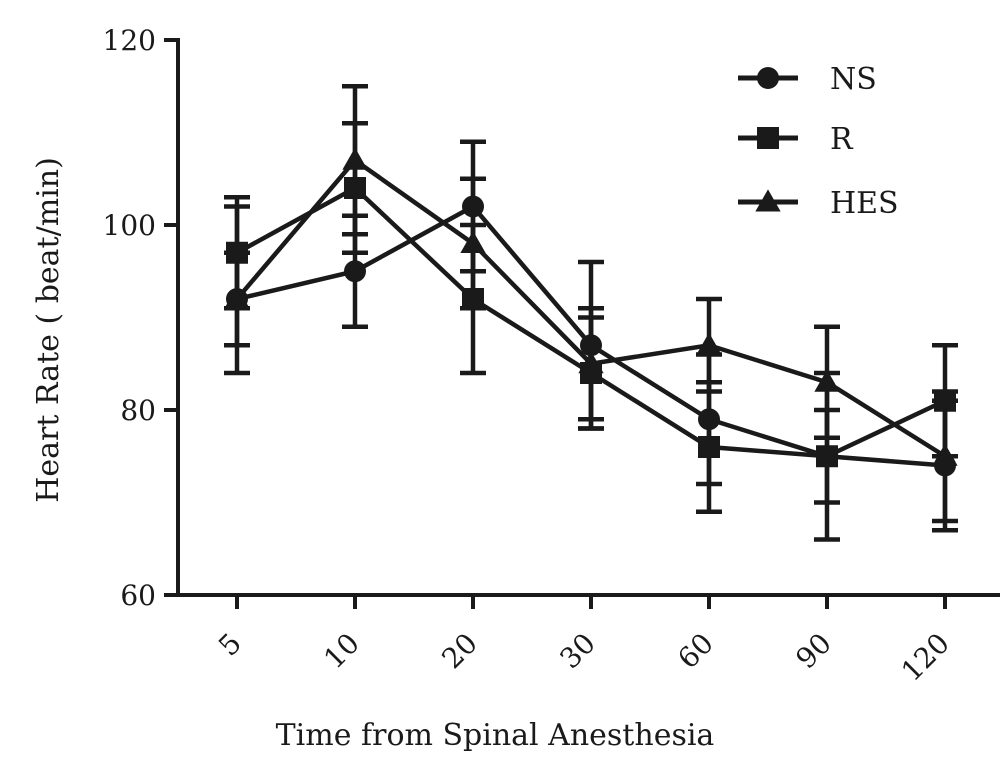 The width and height of the screenshot is (1000, 783). I want to click on y-tick-label-120: 120, so click(129, 40).